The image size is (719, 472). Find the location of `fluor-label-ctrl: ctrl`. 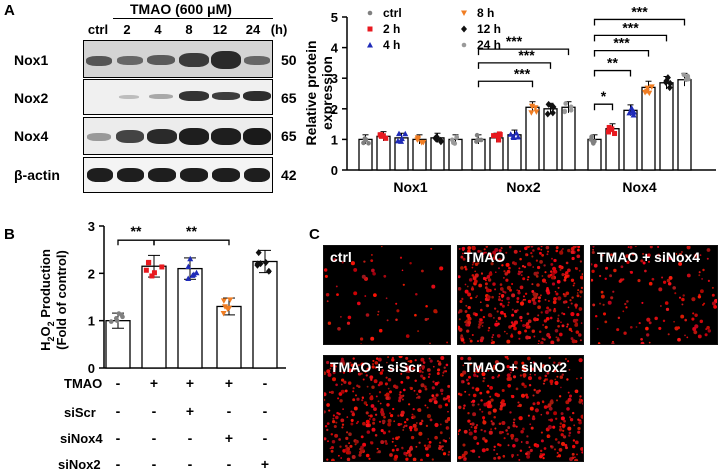

fluor-label-ctrl: ctrl is located at coordinates (341, 257).